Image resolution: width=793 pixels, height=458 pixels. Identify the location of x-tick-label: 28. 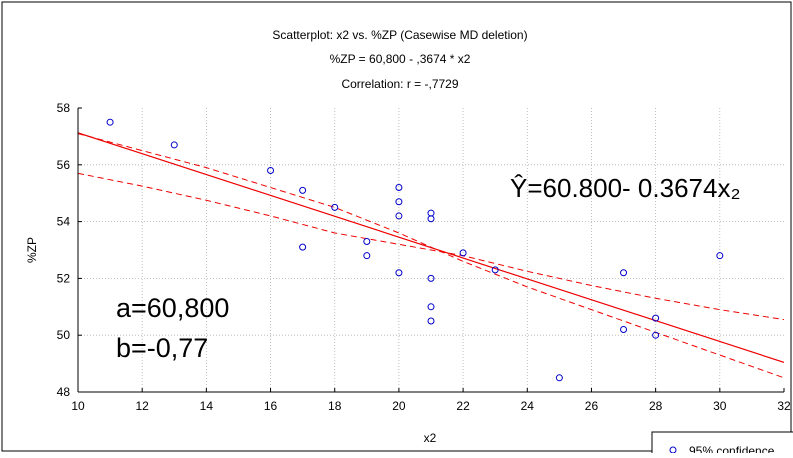
(656, 406).